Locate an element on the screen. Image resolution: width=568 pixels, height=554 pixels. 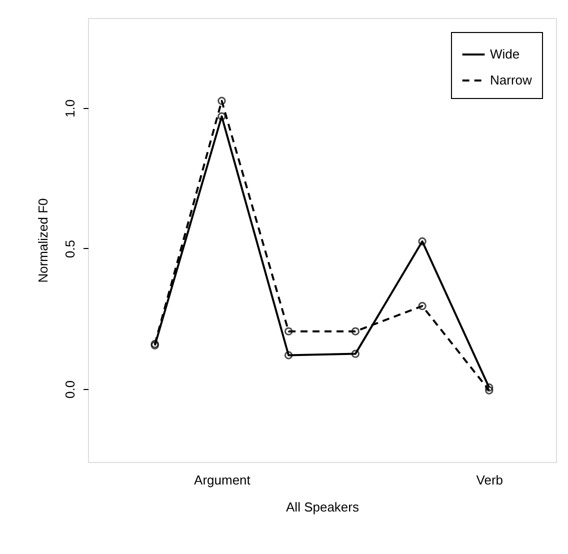
legend-label: Narrow is located at coordinates (511, 80).